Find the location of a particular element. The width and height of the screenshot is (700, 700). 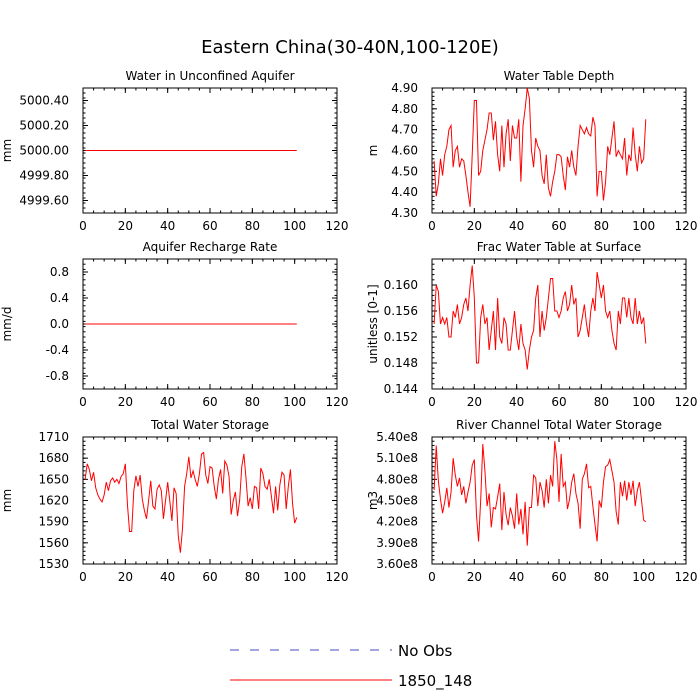

y-tick-label: 1680 is located at coordinates (53, 458).